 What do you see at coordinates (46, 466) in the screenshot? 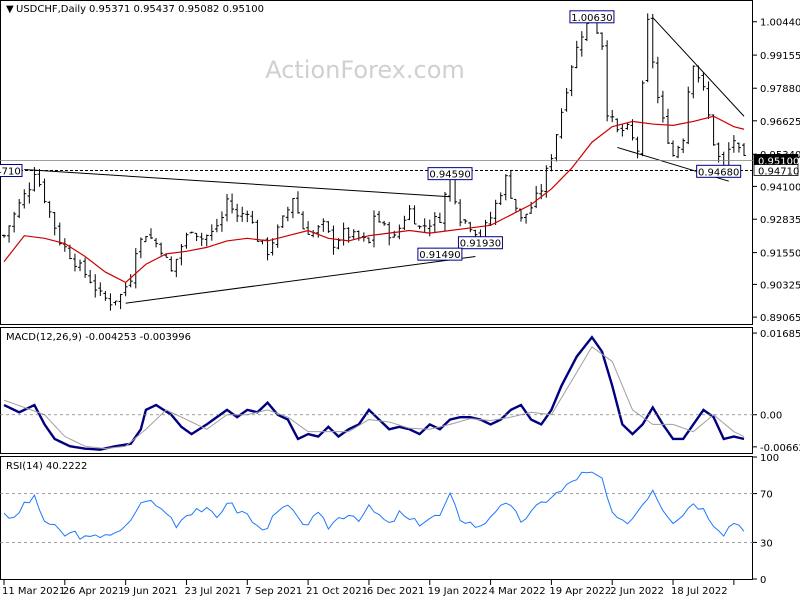
I see `rsi-title: RSI(14) 40.2222` at bounding box center [46, 466].